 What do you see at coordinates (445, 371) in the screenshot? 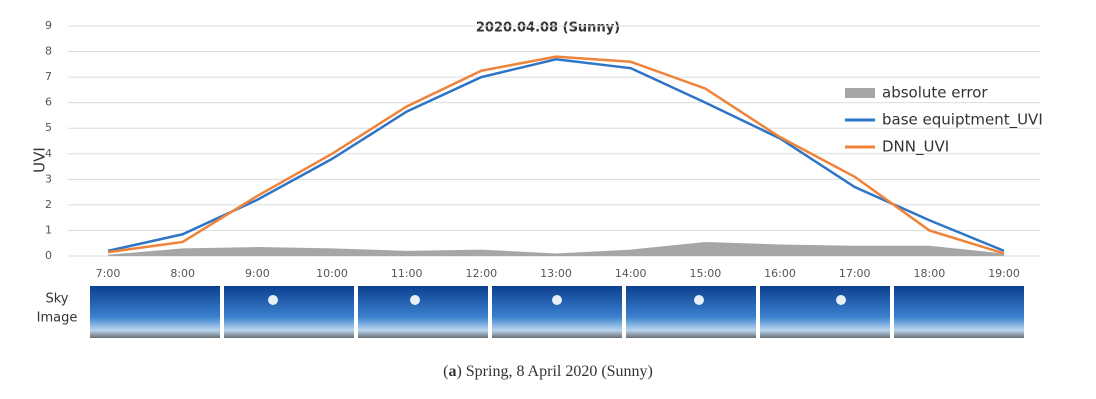
I see `caption-open: (` at bounding box center [445, 371].